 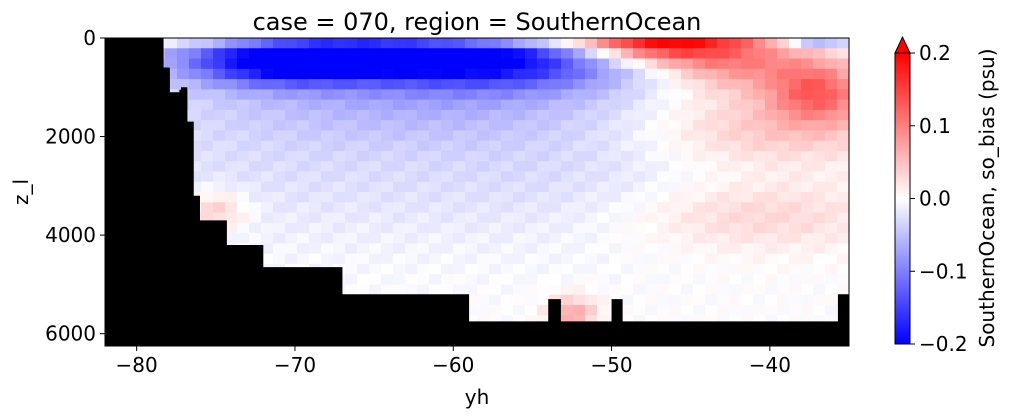 What do you see at coordinates (70, 137) in the screenshot?
I see `y-tick-label: 2000` at bounding box center [70, 137].